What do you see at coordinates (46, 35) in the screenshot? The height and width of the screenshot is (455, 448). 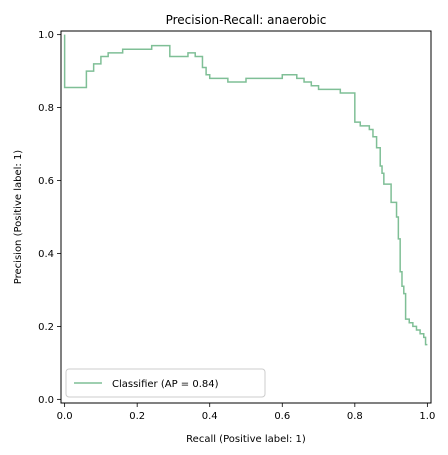 I see `y-tick-label: 1.0` at bounding box center [46, 35].